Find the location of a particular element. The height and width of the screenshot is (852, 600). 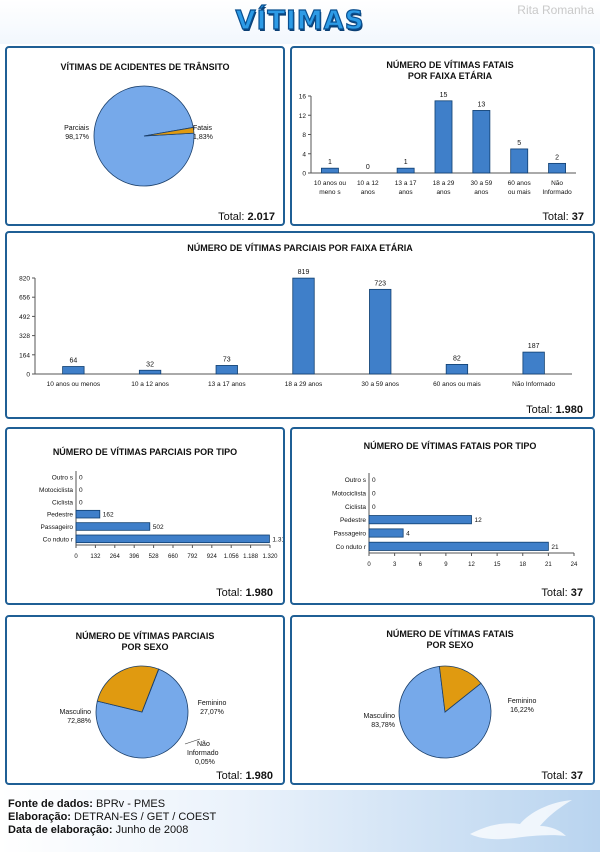

x-tick-label: Não Informado is located at coordinates (533, 384).